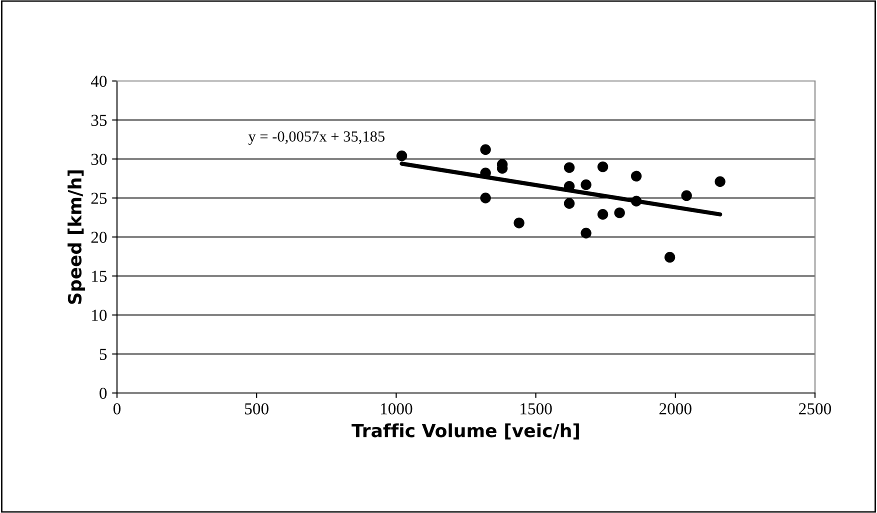 Image resolution: width=877 pixels, height=513 pixels. Describe the element at coordinates (465, 431) in the screenshot. I see `x-axis-title: Traffic Volume [veic/h]` at that location.